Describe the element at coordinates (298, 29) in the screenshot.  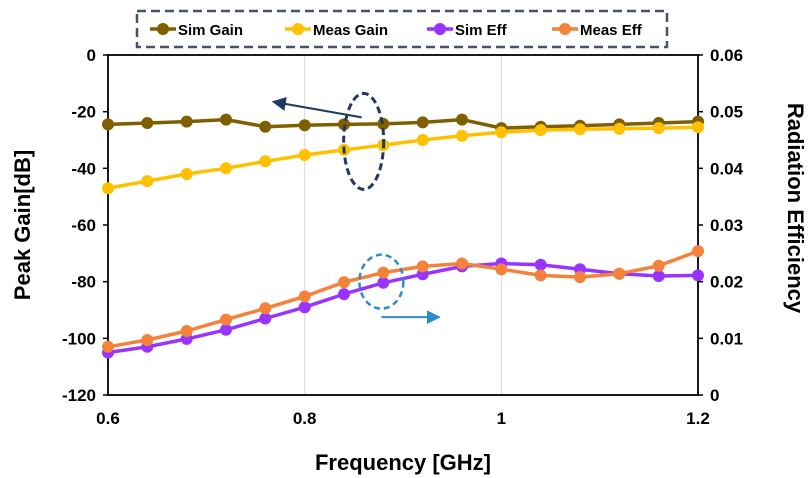
I see `legend-marker-meas-gain` at that location.